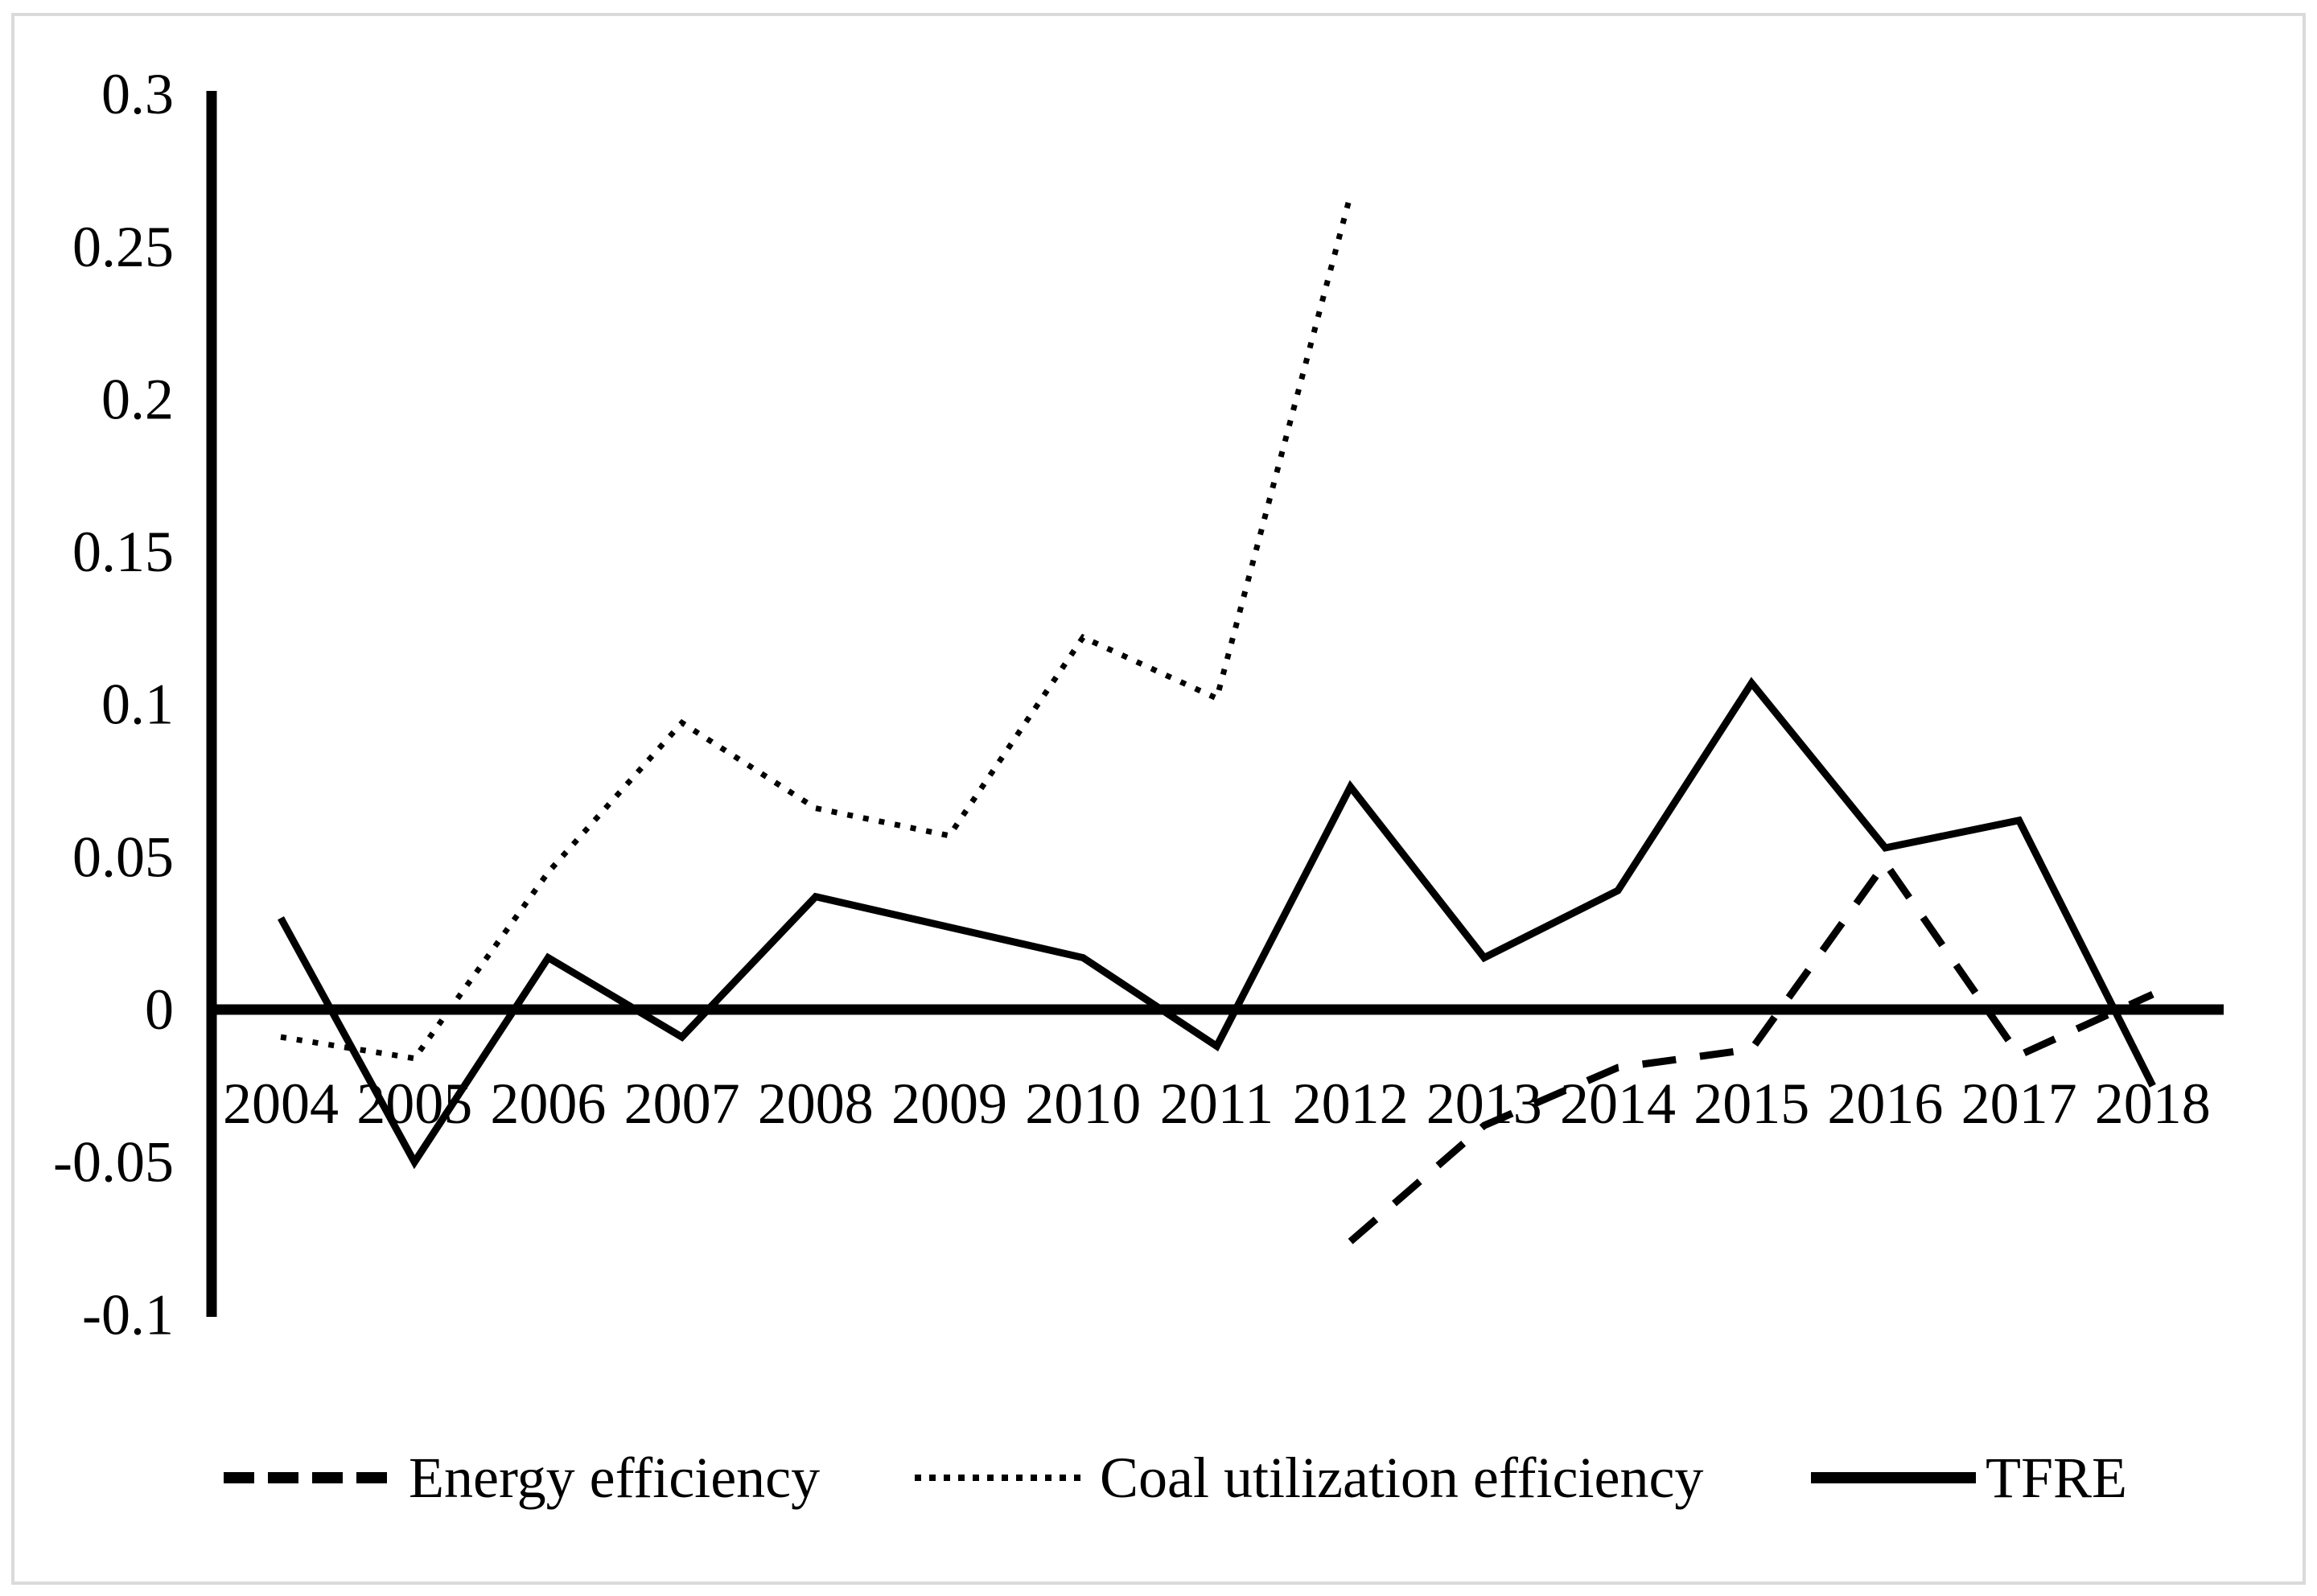 Image resolution: width=2317 pixels, height=1596 pixels. What do you see at coordinates (137, 399) in the screenshot?
I see `y-axis-tick-label: 0.2` at bounding box center [137, 399].